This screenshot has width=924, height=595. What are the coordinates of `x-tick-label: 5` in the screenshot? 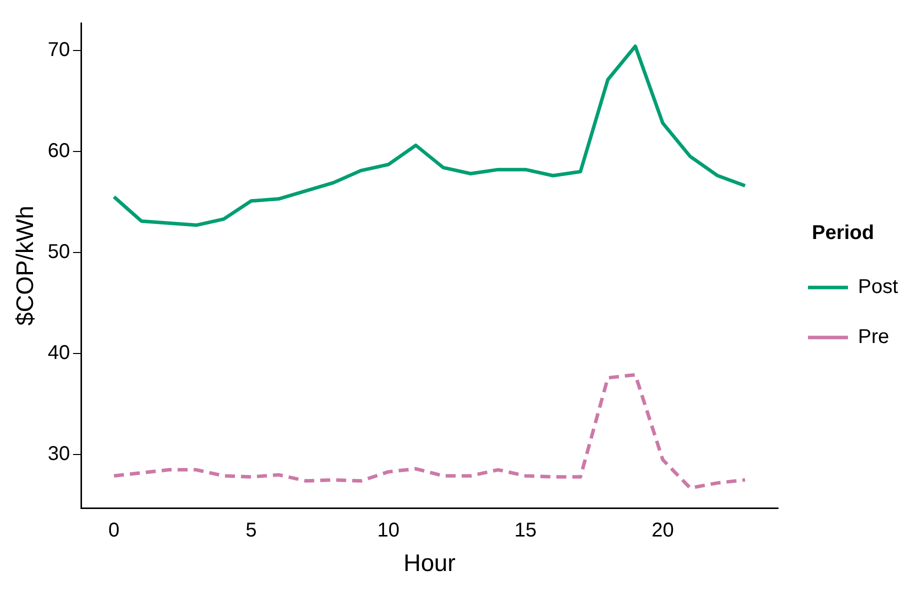 It's located at (251, 531).